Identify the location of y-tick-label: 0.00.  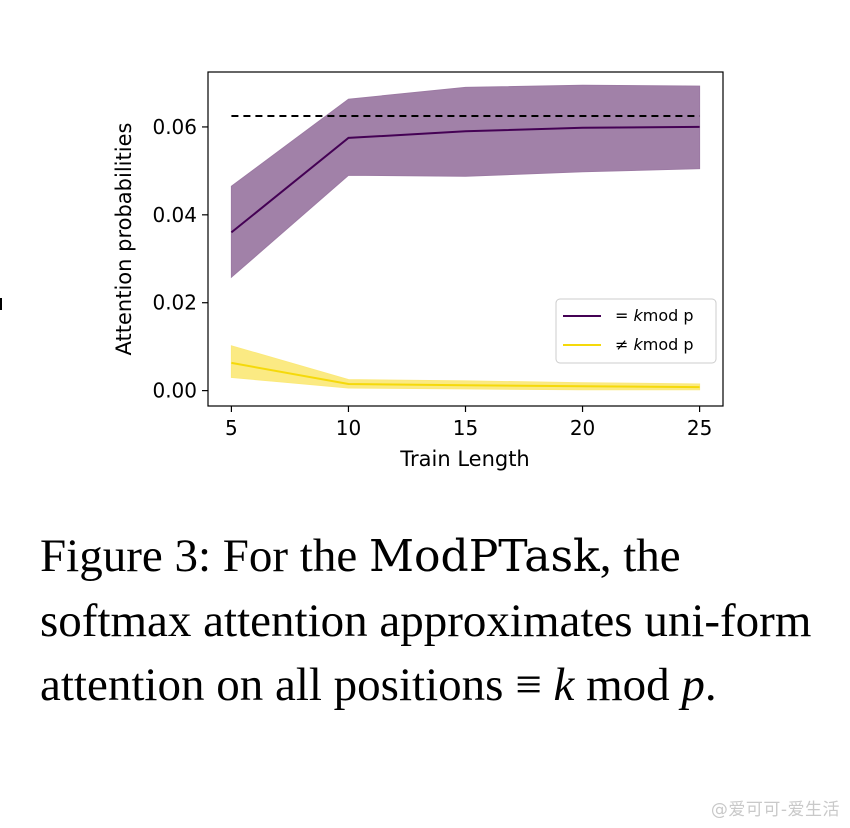
(174, 391).